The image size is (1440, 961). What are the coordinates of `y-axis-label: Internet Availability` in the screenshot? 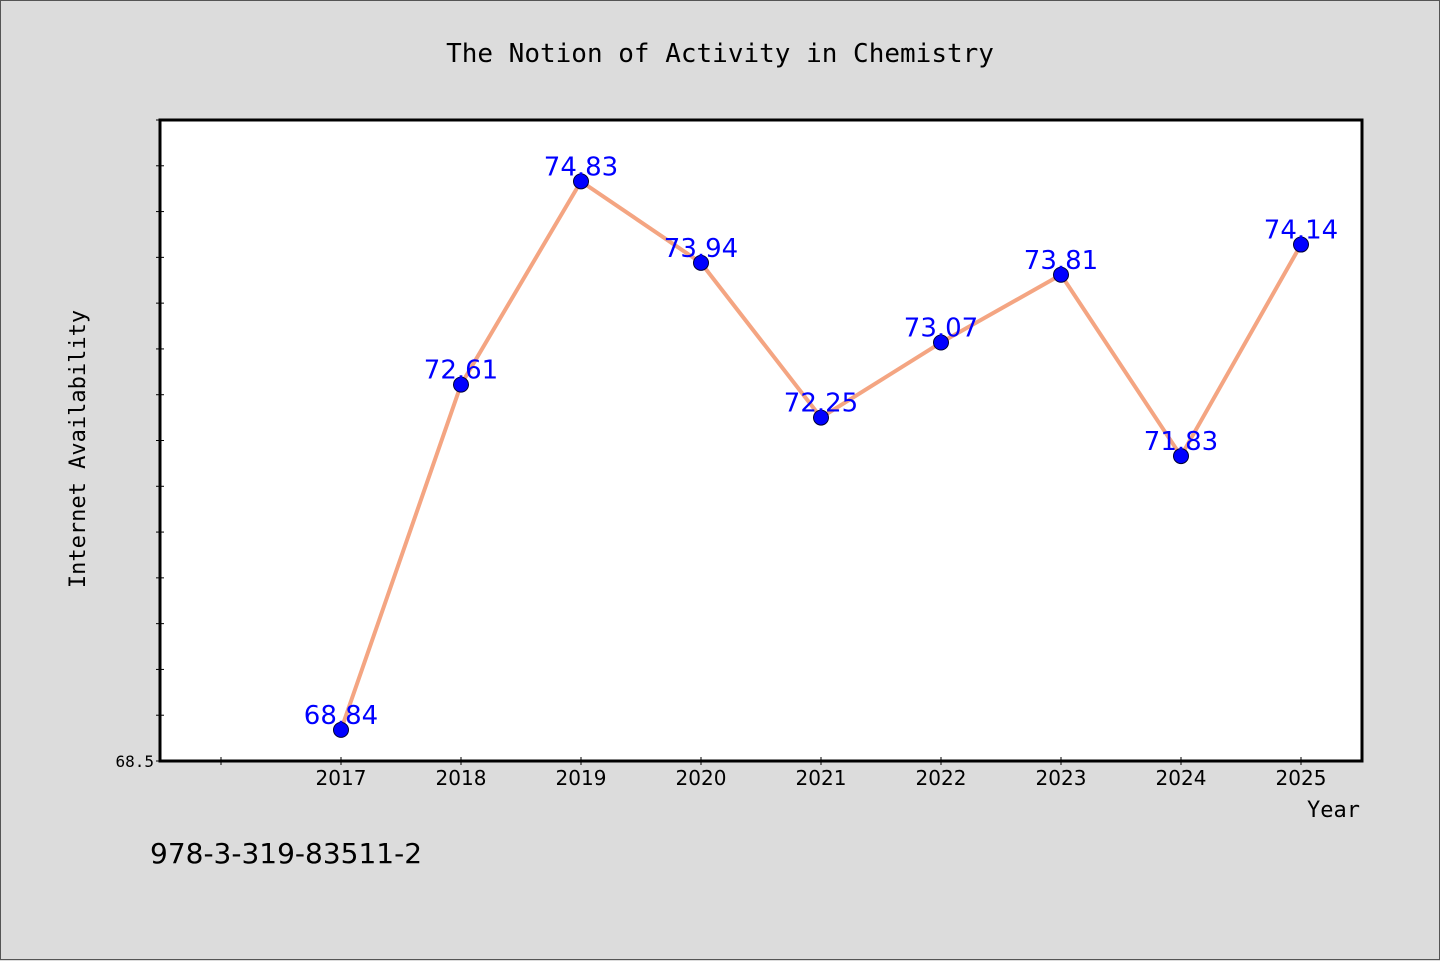 It's located at (78, 449).